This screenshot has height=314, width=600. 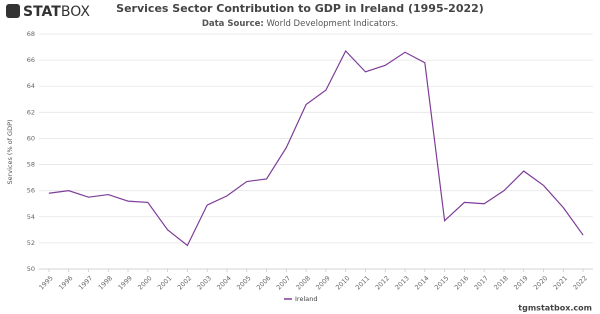 What do you see at coordinates (13, 11) in the screenshot?
I see `logo-icon` at bounding box center [13, 11].